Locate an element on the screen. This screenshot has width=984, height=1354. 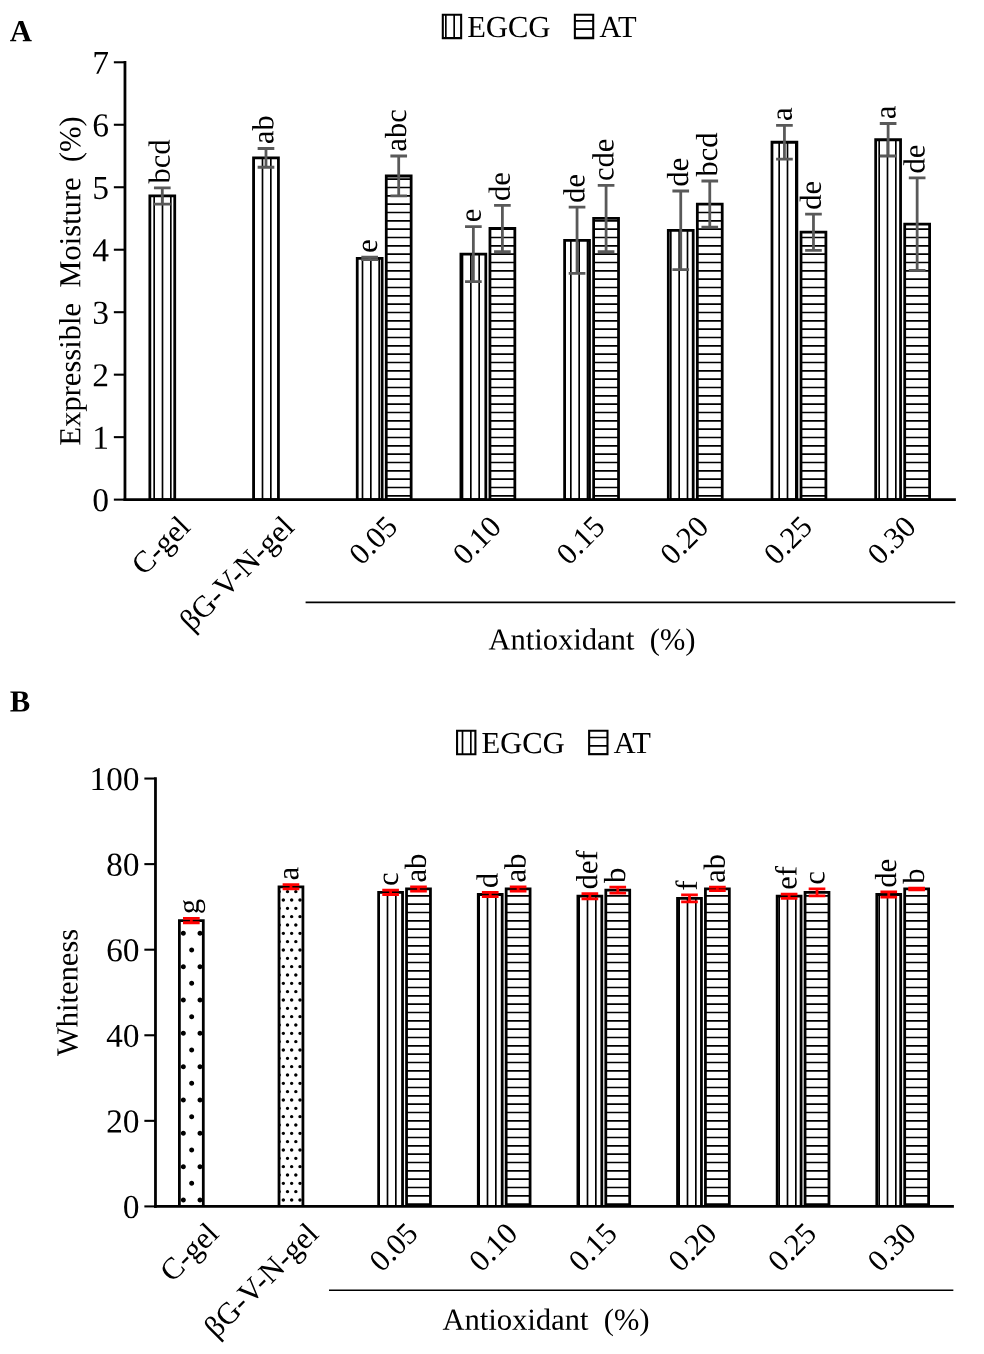
y-tick-label: 2 is located at coordinates (100, 375).